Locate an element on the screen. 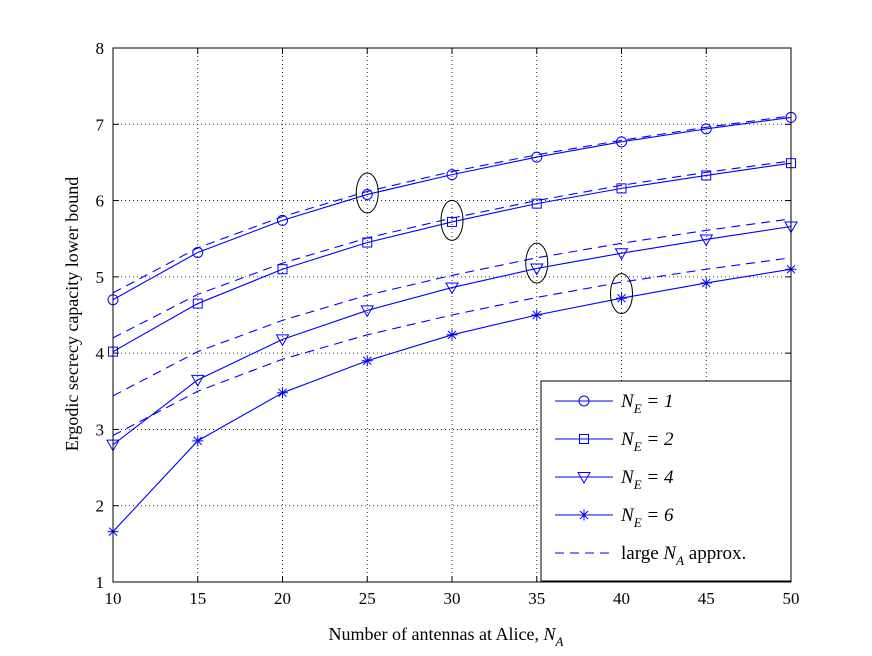 This screenshot has height=656, width=872. legend-label-text: = 6 is located at coordinates (658, 515).